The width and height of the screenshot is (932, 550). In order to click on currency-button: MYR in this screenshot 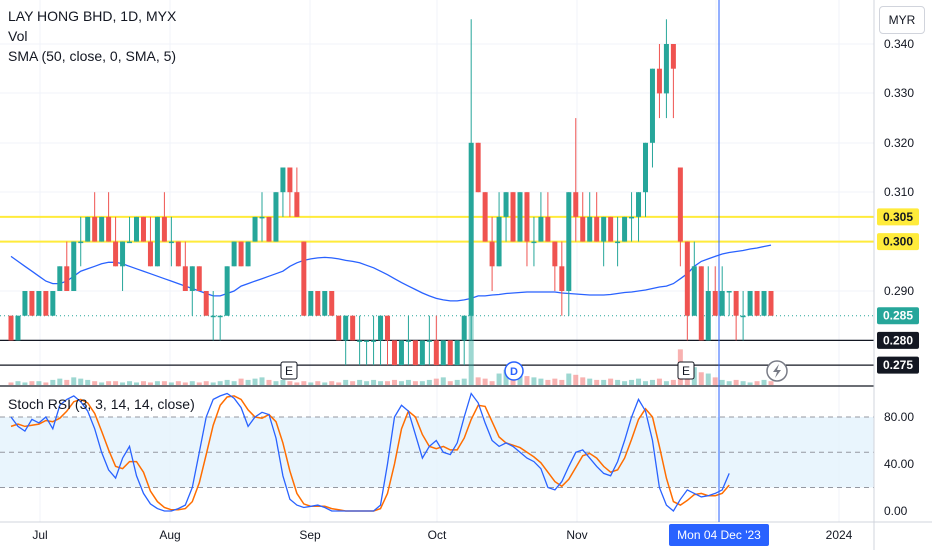, I will do `click(902, 20)`.